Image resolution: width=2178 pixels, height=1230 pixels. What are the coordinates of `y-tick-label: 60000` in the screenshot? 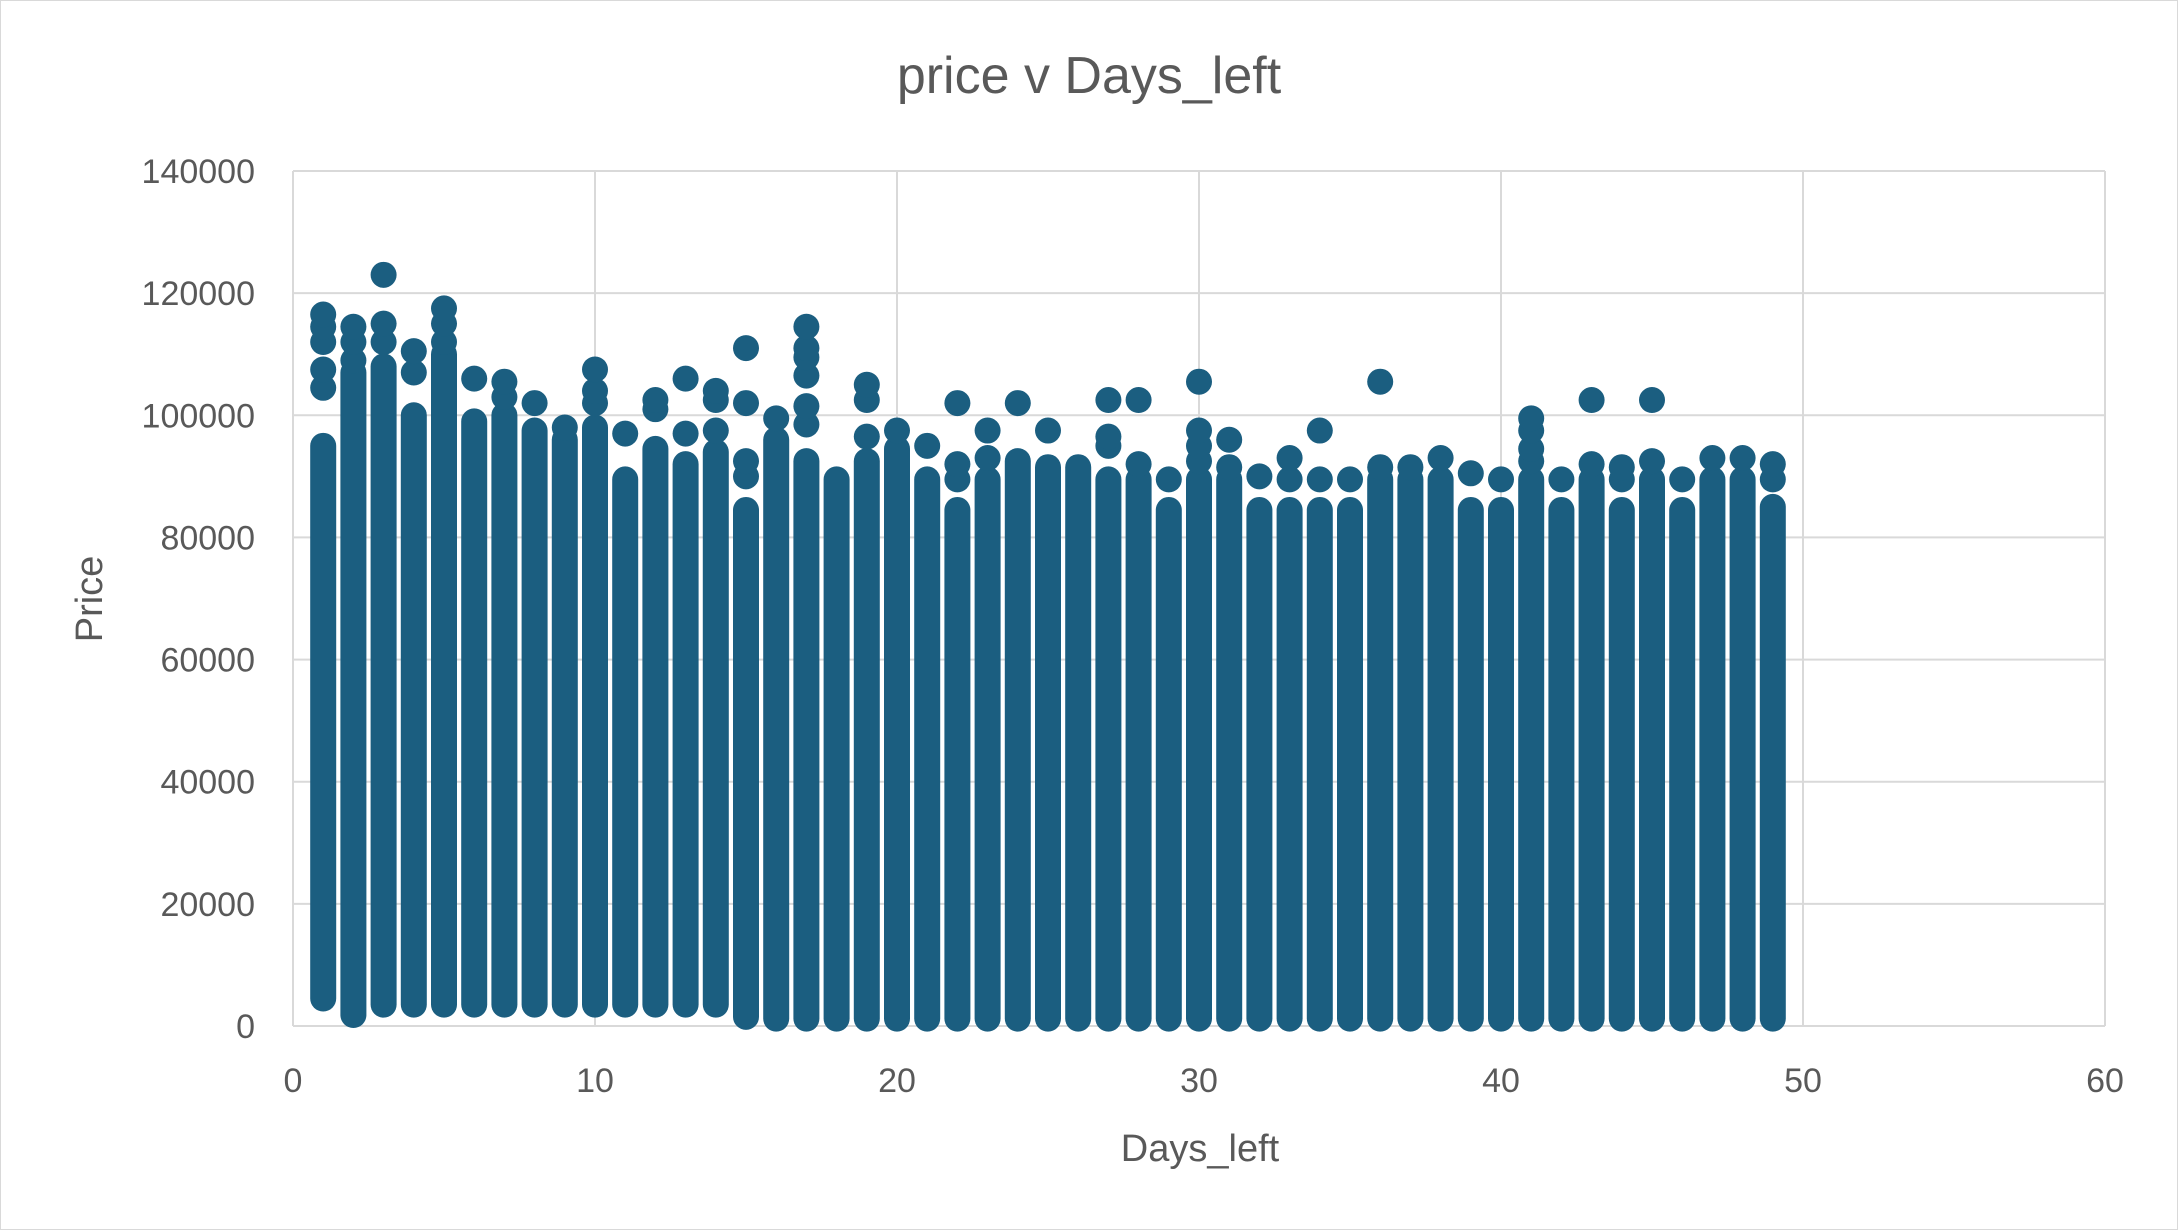 It's located at (207, 661).